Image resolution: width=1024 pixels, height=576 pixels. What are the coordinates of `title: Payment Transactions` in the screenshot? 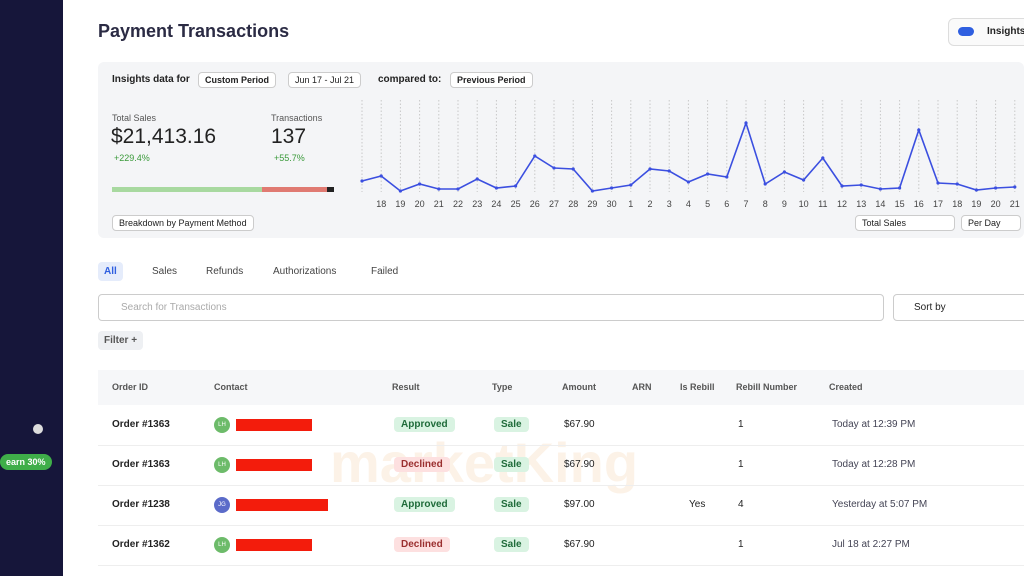 It's located at (194, 31).